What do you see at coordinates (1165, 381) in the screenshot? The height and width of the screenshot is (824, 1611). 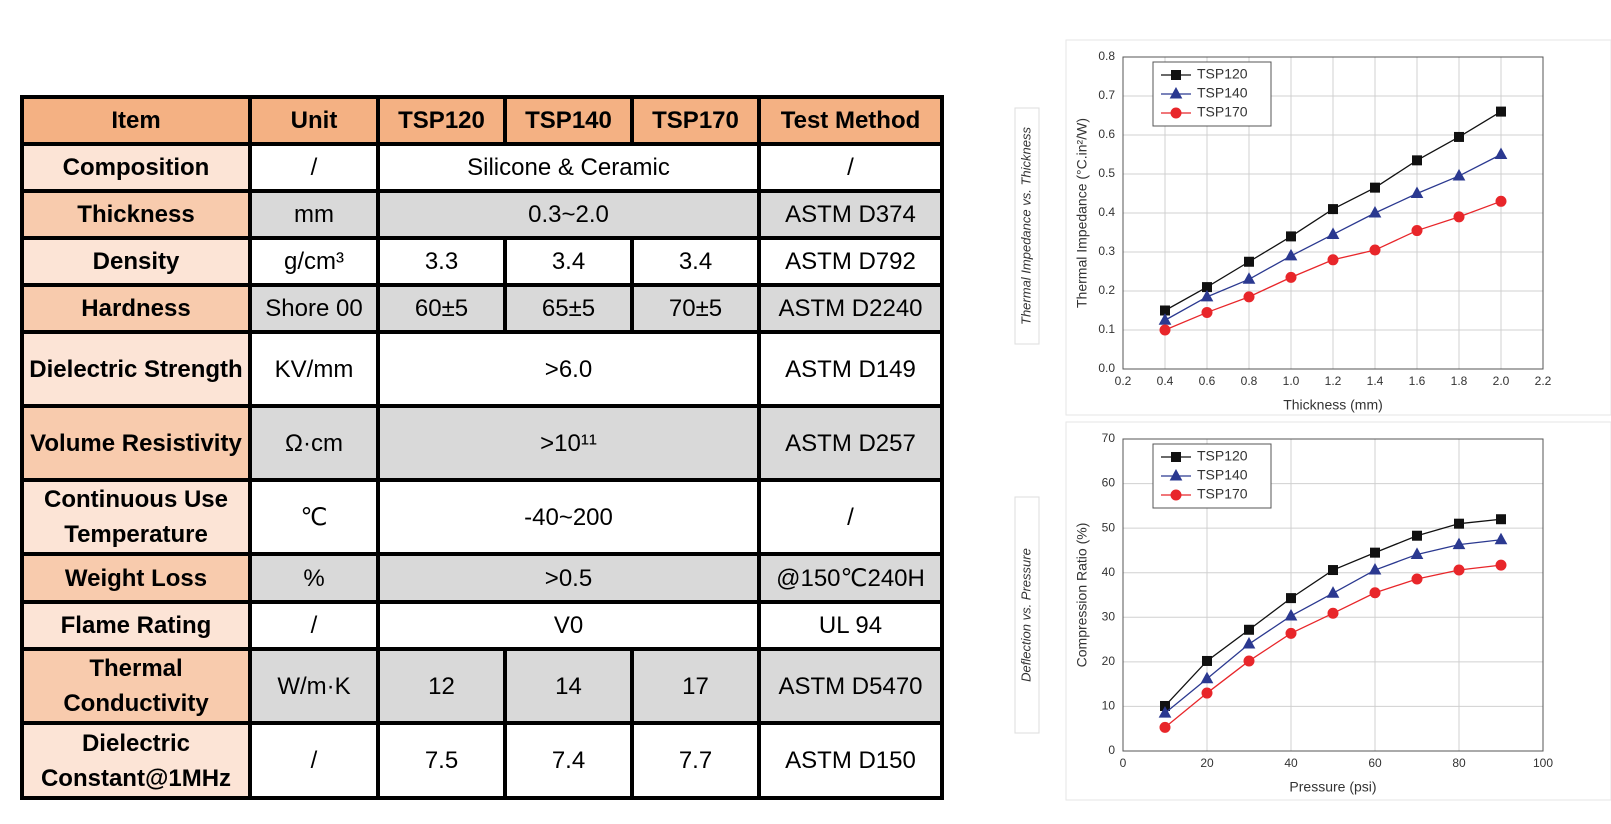 I see `x-tick-label: 0.4` at bounding box center [1165, 381].